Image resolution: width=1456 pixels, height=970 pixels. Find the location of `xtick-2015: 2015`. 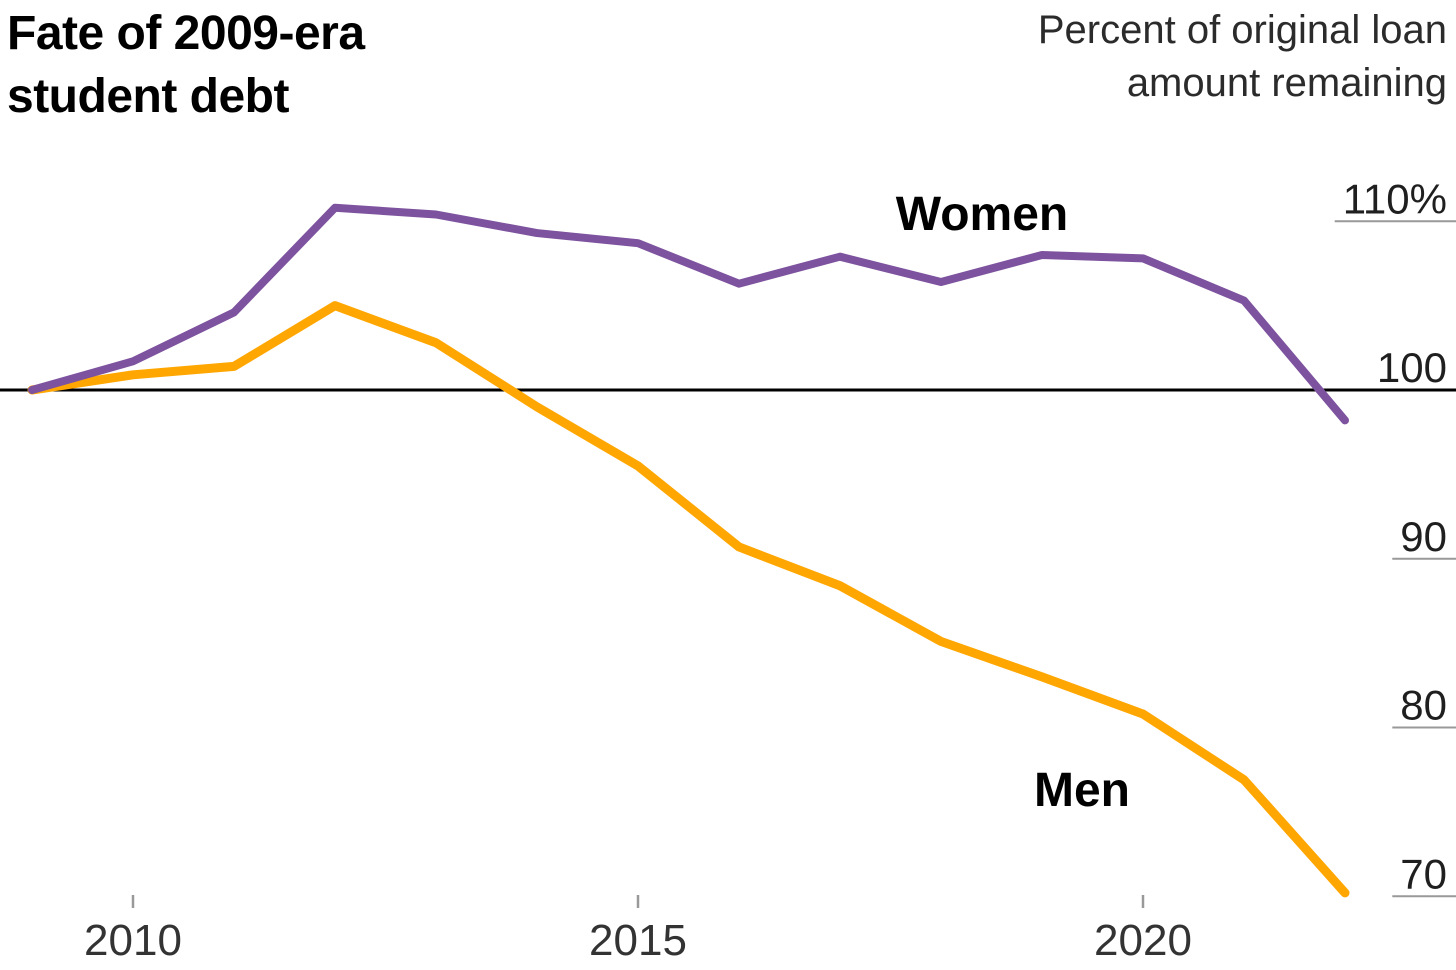

xtick-2015: 2015 is located at coordinates (638, 930).